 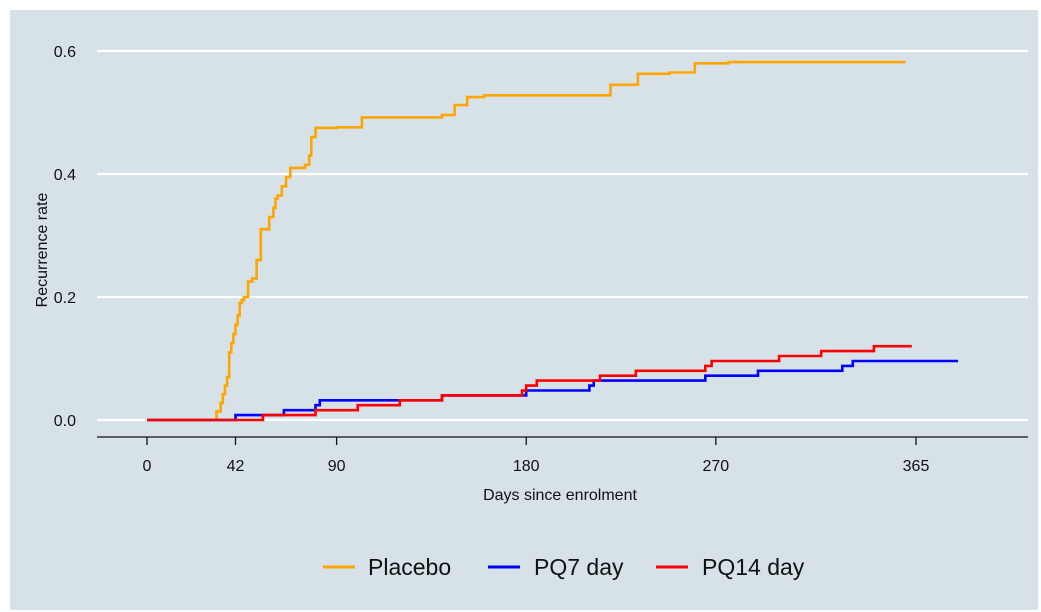 I want to click on x-tick-label: 0, so click(x=147, y=466).